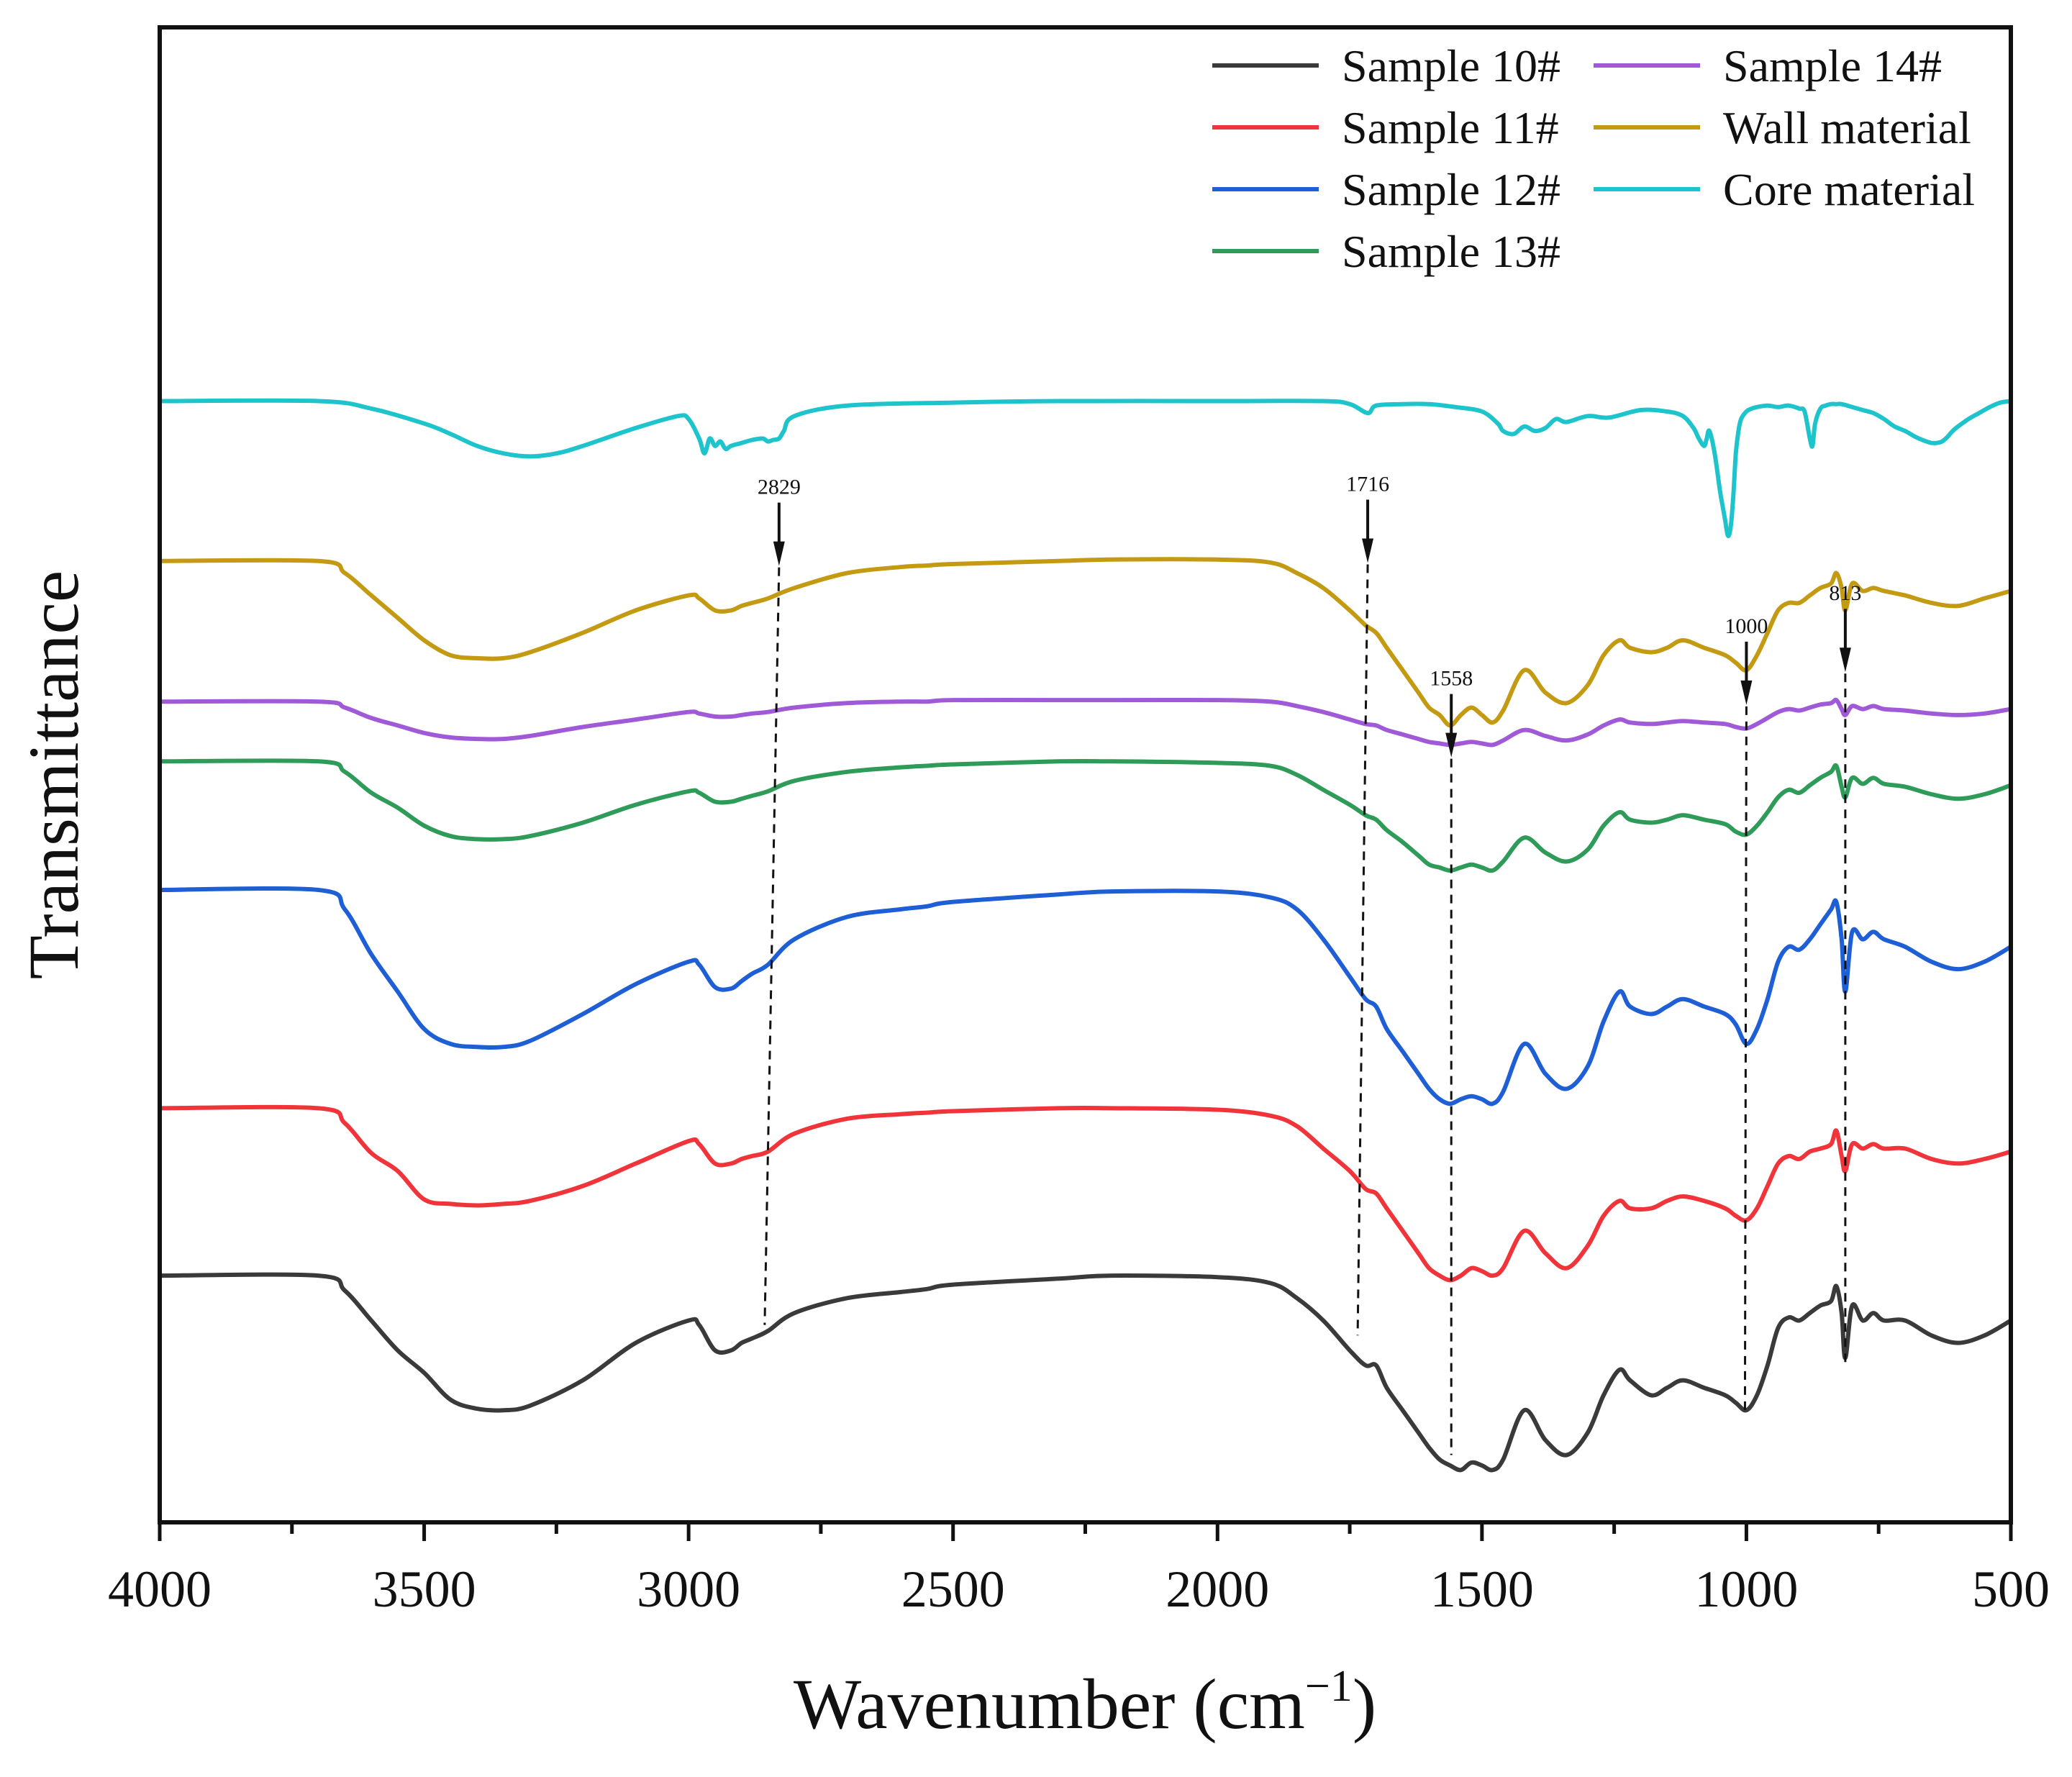  What do you see at coordinates (1367, 484) in the screenshot?
I see `peak-label-1716: 1716` at bounding box center [1367, 484].